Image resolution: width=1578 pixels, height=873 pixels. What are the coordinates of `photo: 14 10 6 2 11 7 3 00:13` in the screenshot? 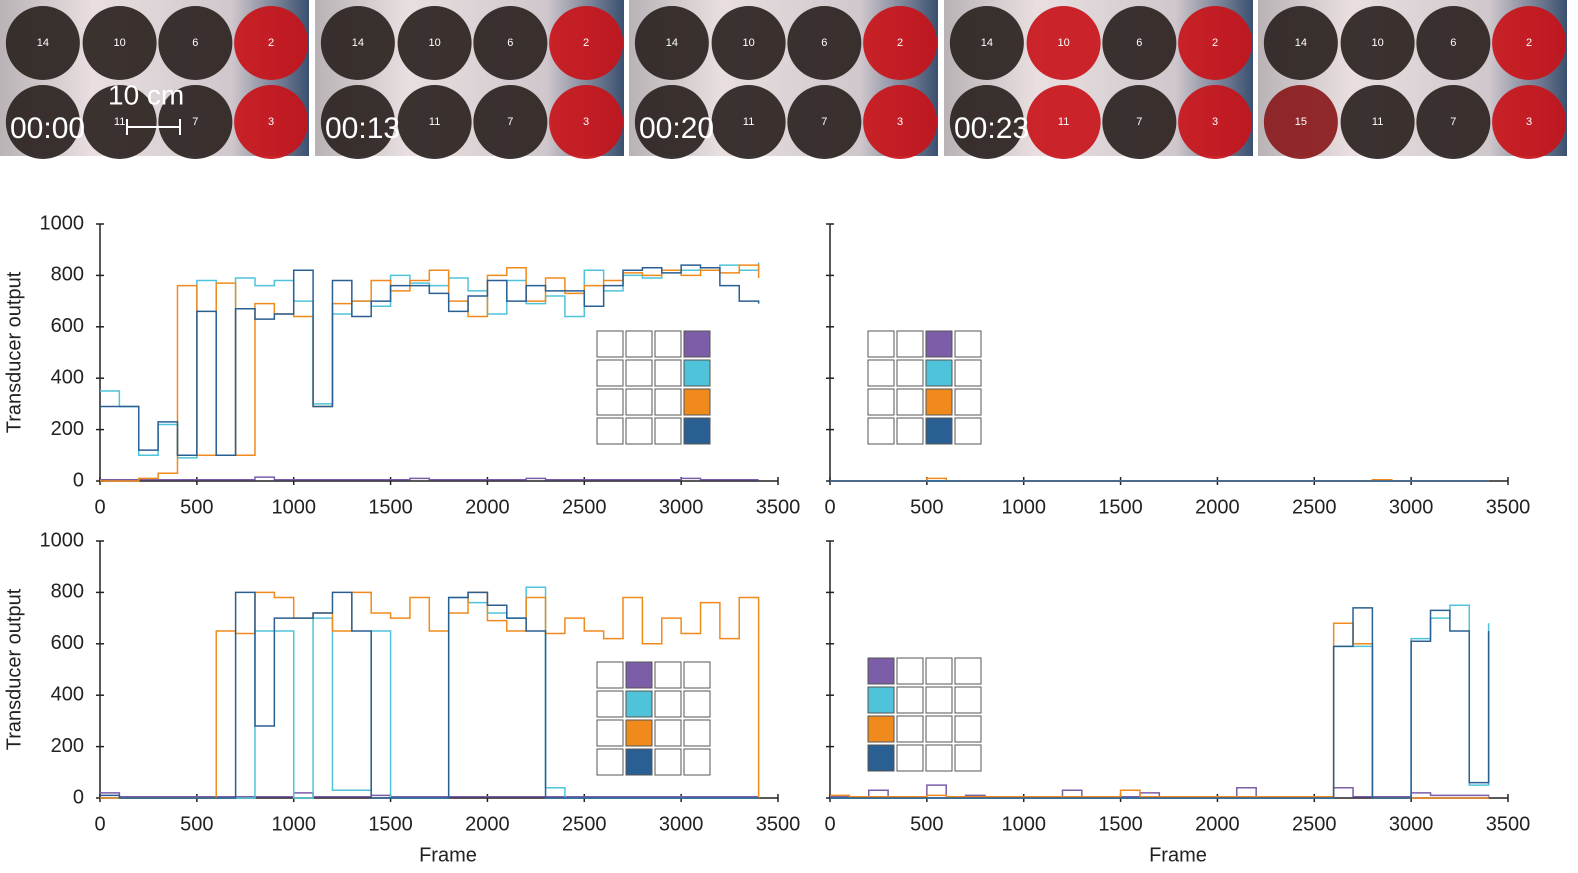 It's located at (469, 79).